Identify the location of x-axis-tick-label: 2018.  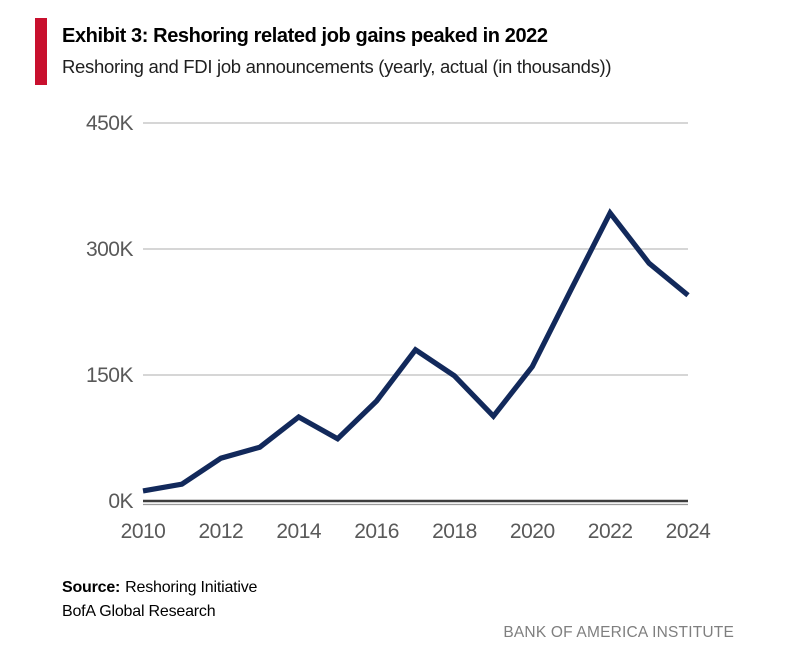
(454, 531).